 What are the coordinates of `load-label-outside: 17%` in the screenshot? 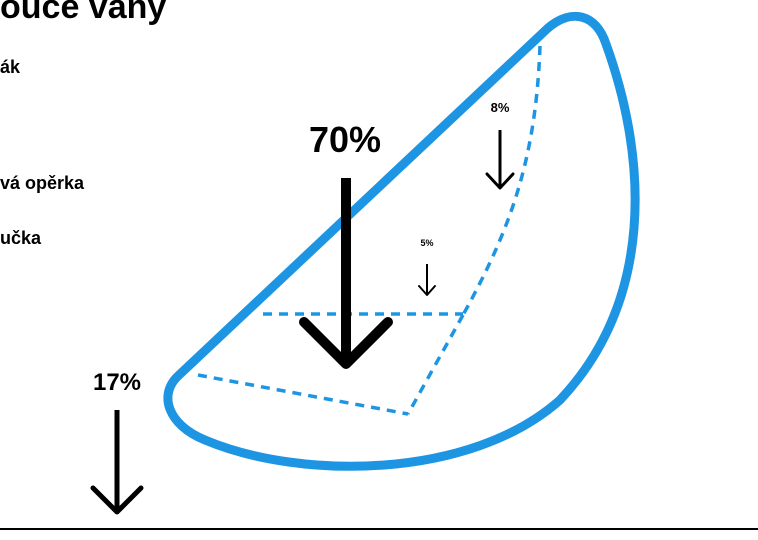 It's located at (117, 382).